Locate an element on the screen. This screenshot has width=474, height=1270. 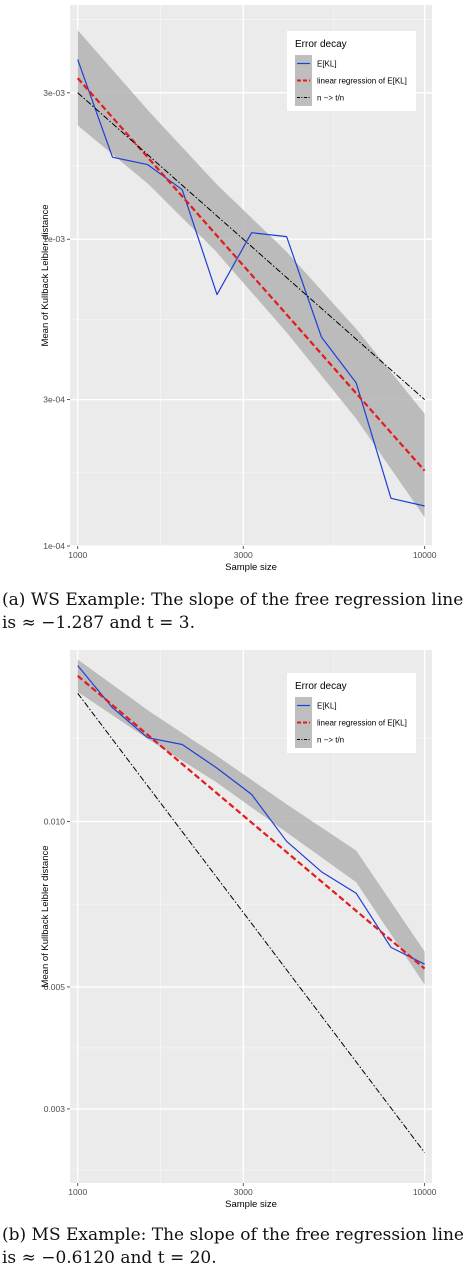
caption-b-line2: is ≈ −0.6120 and t = 20. is located at coordinates (109, 1258).